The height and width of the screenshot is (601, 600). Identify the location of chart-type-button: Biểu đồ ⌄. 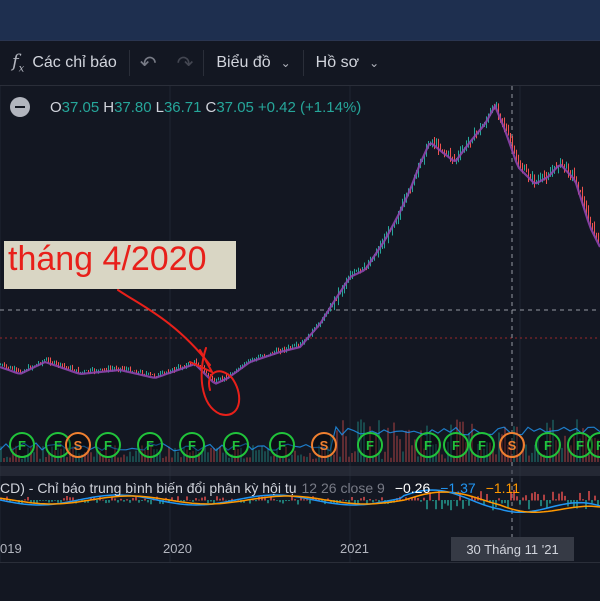
(253, 63).